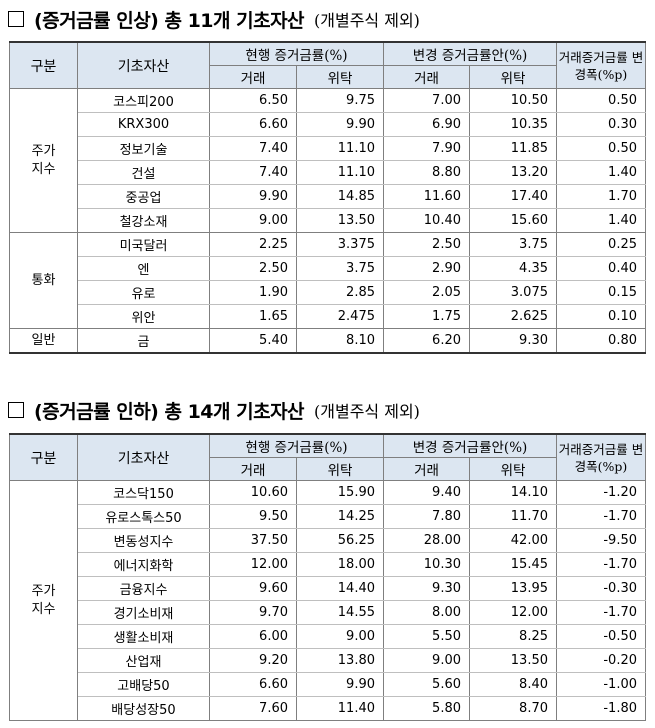  Describe the element at coordinates (143, 612) in the screenshot. I see `asset-cell: 경기소비재` at that location.